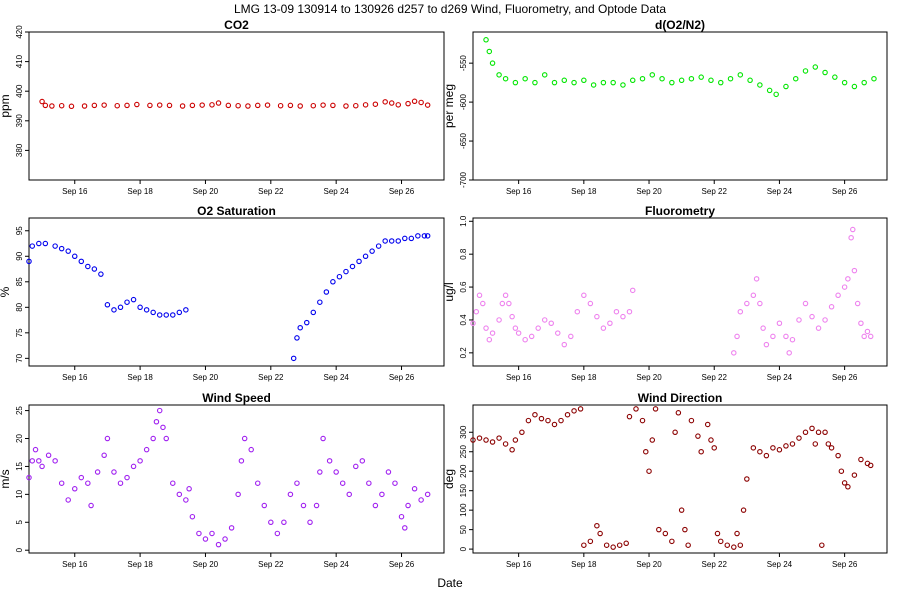 The width and height of the screenshot is (900, 600). What do you see at coordinates (19, 438) in the screenshot?
I see `wspd-y-tick-label: 20` at bounding box center [19, 438].